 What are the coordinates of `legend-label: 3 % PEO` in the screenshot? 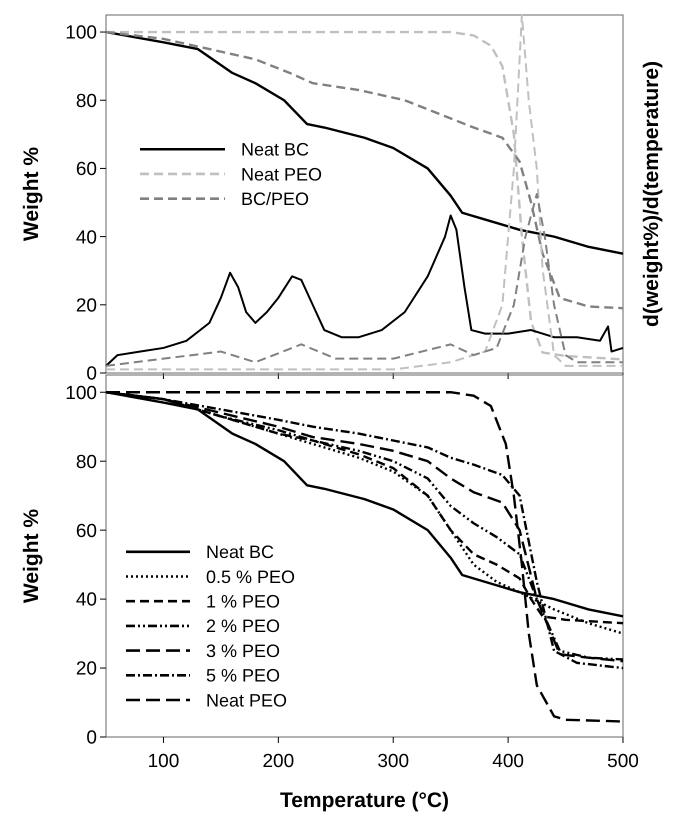 It's located at (243, 650).